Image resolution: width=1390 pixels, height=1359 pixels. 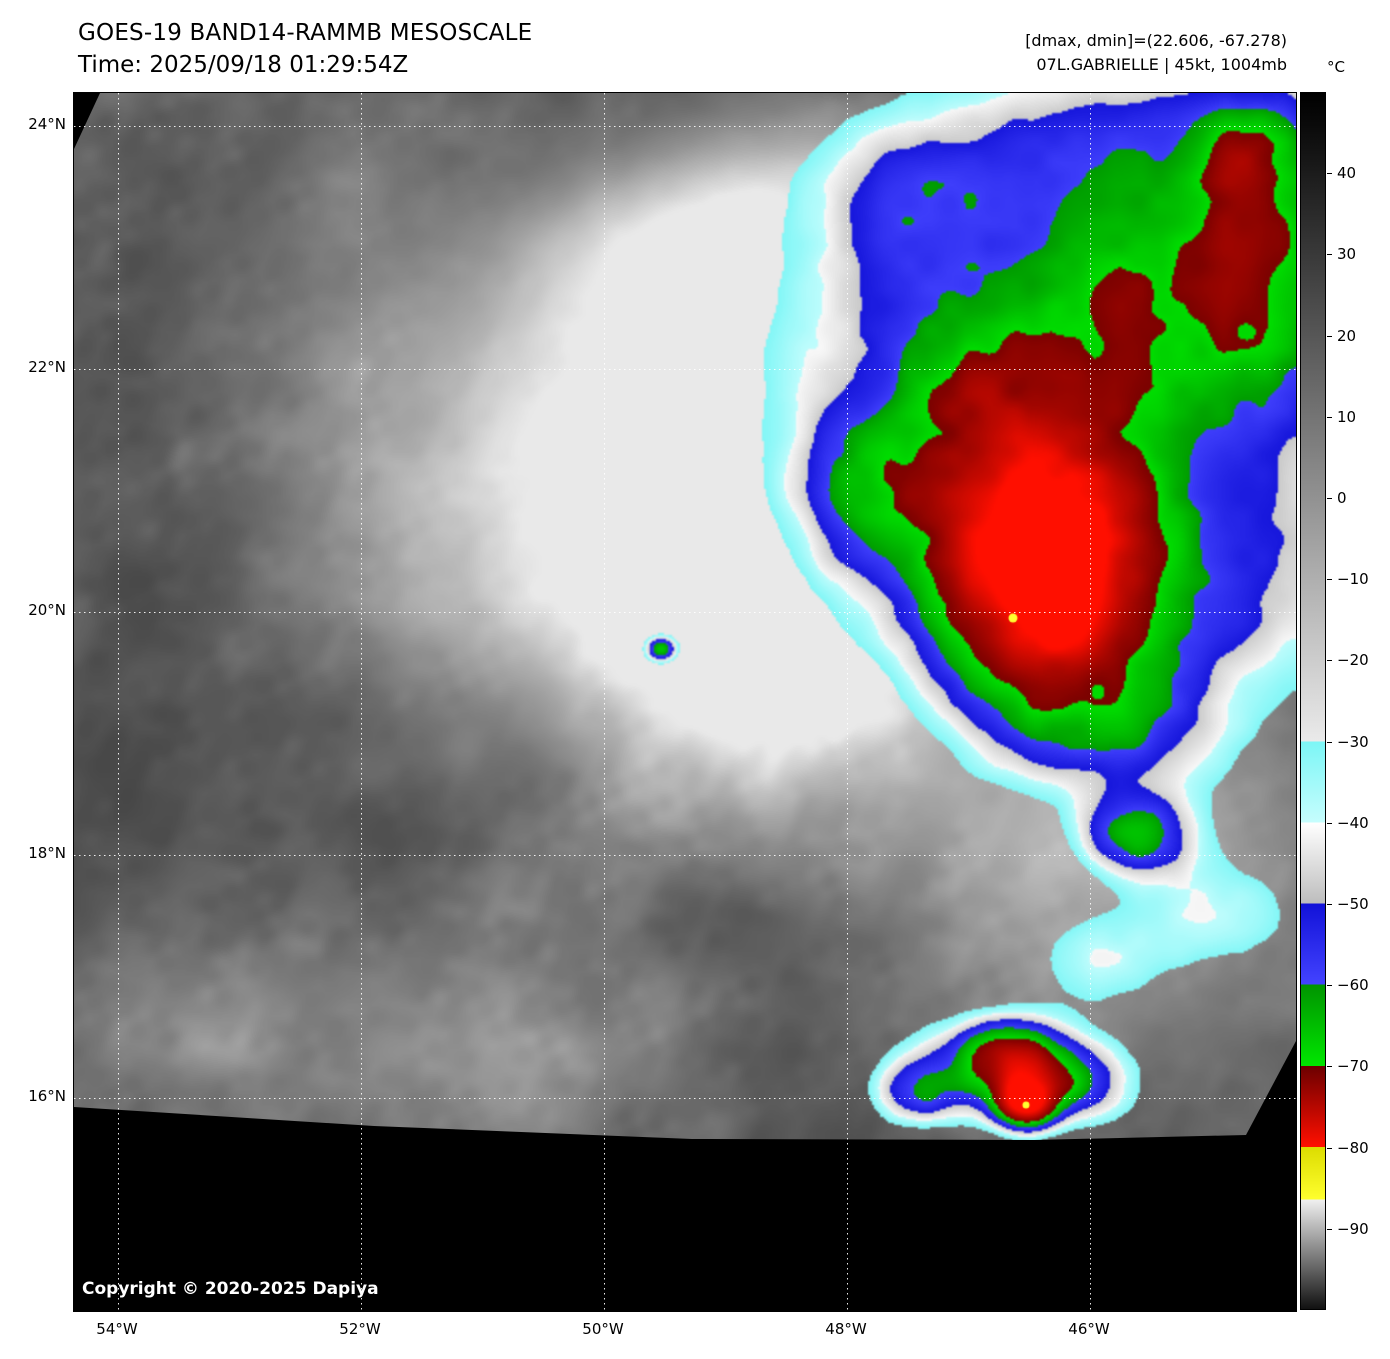 I want to click on colorbar-tick-label: 30, so click(x=1347, y=254).